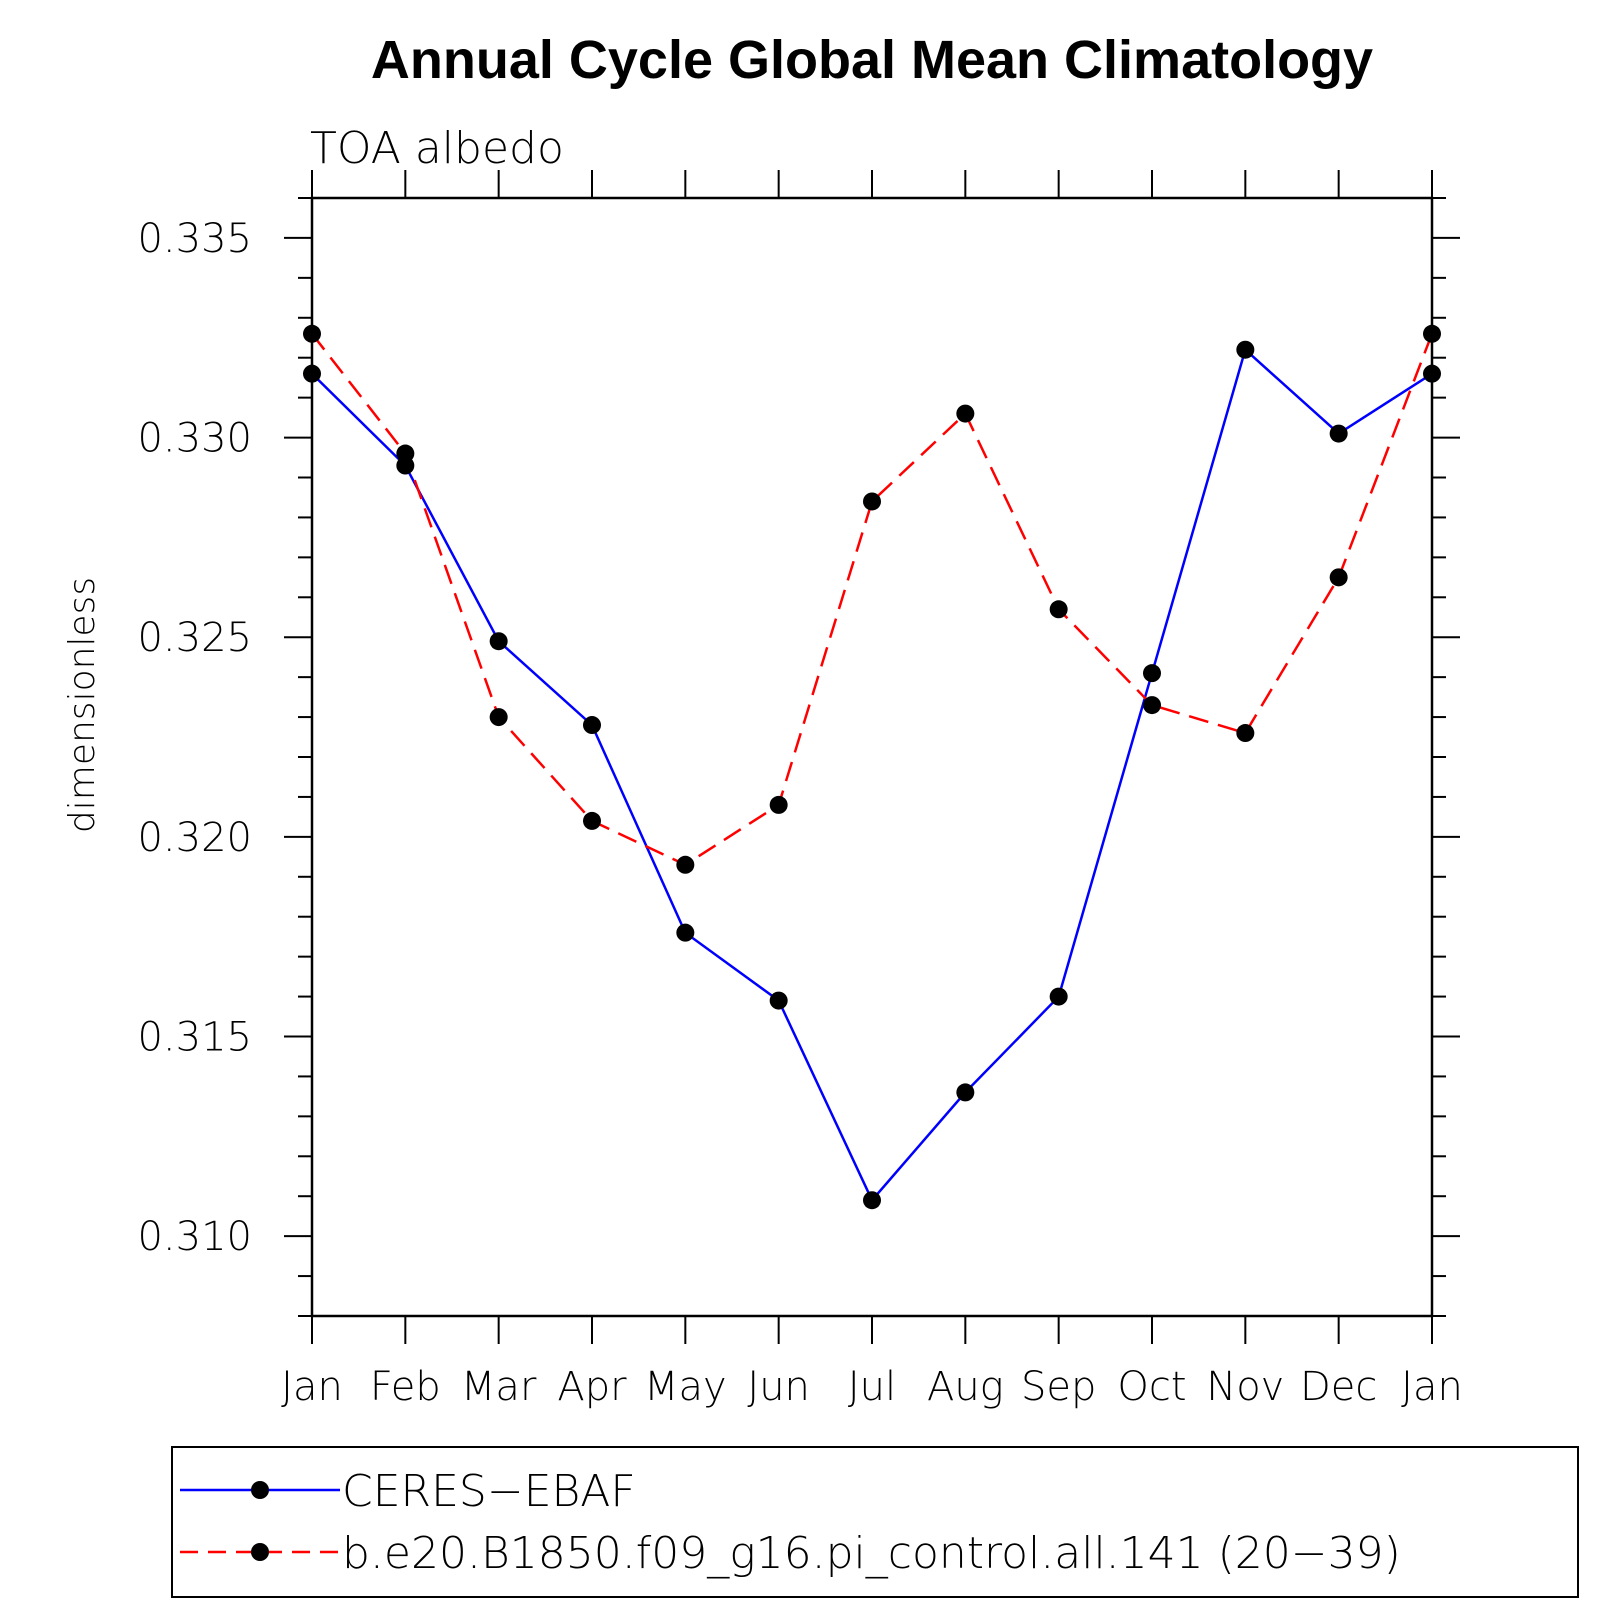  I want to click on legend-label-ceres: CERES−EBAF, so click(489, 1491).